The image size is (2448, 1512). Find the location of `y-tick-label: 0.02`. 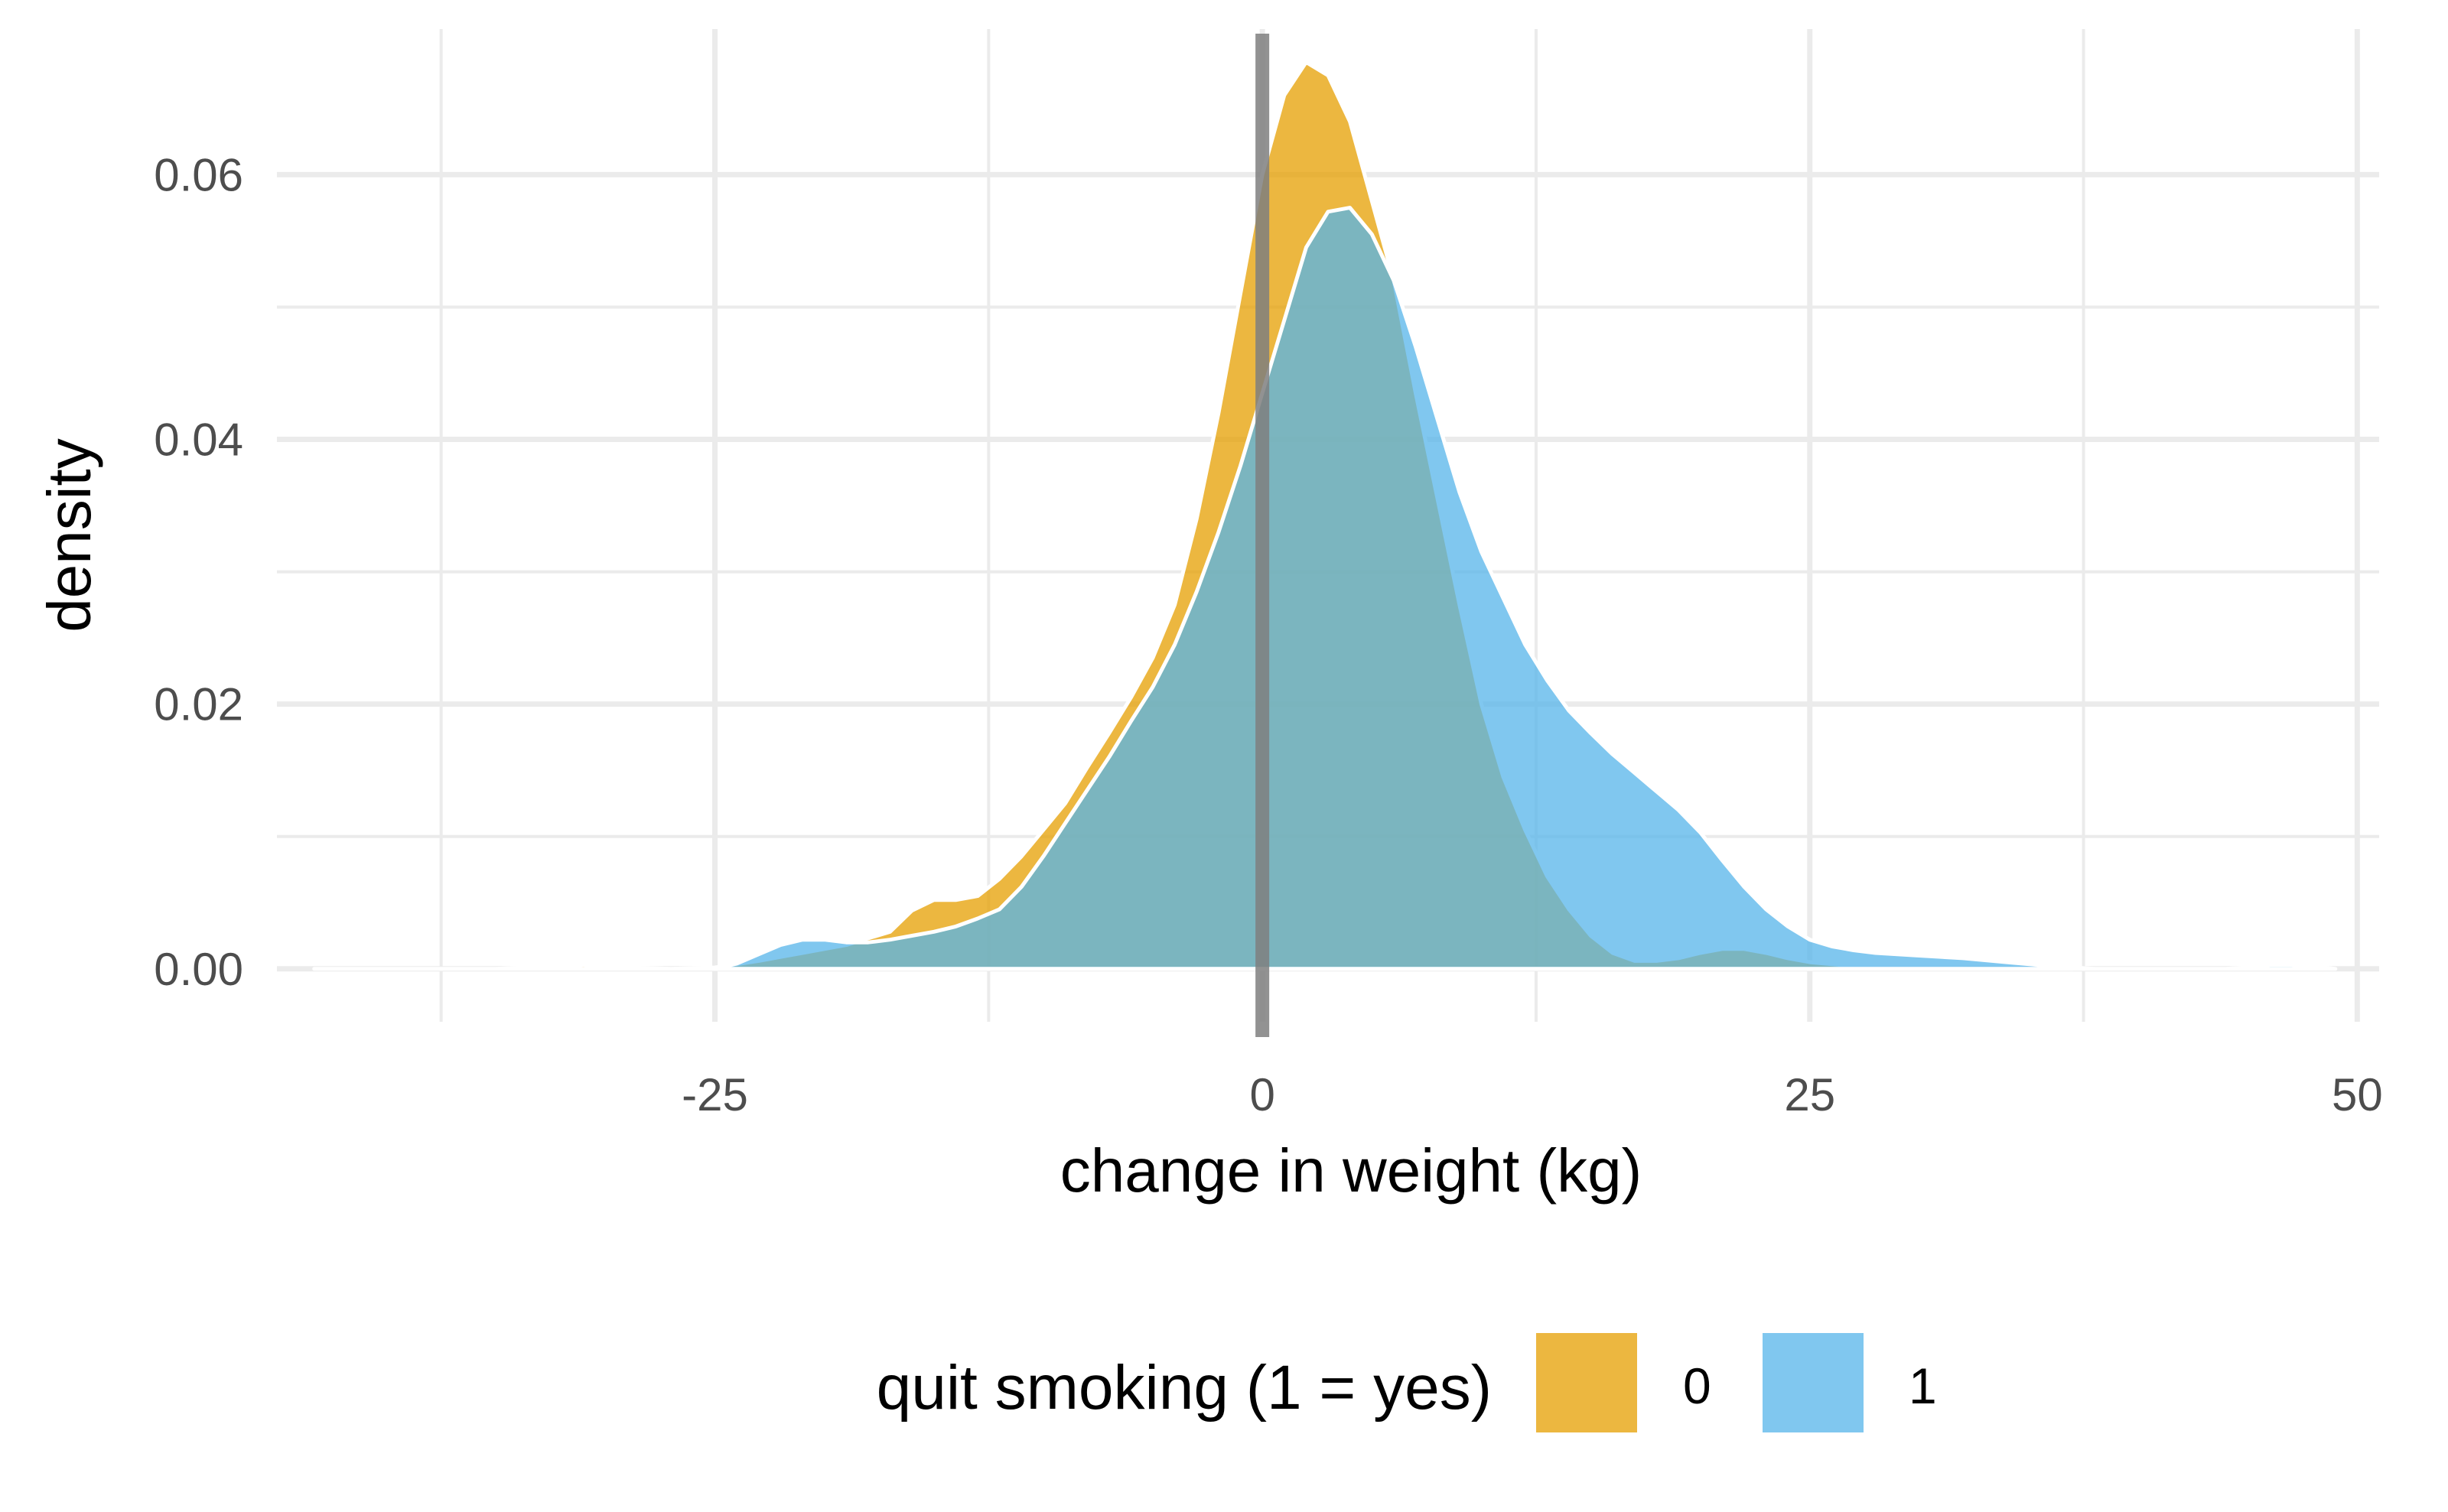

y-tick-label: 0.02 is located at coordinates (198, 705).